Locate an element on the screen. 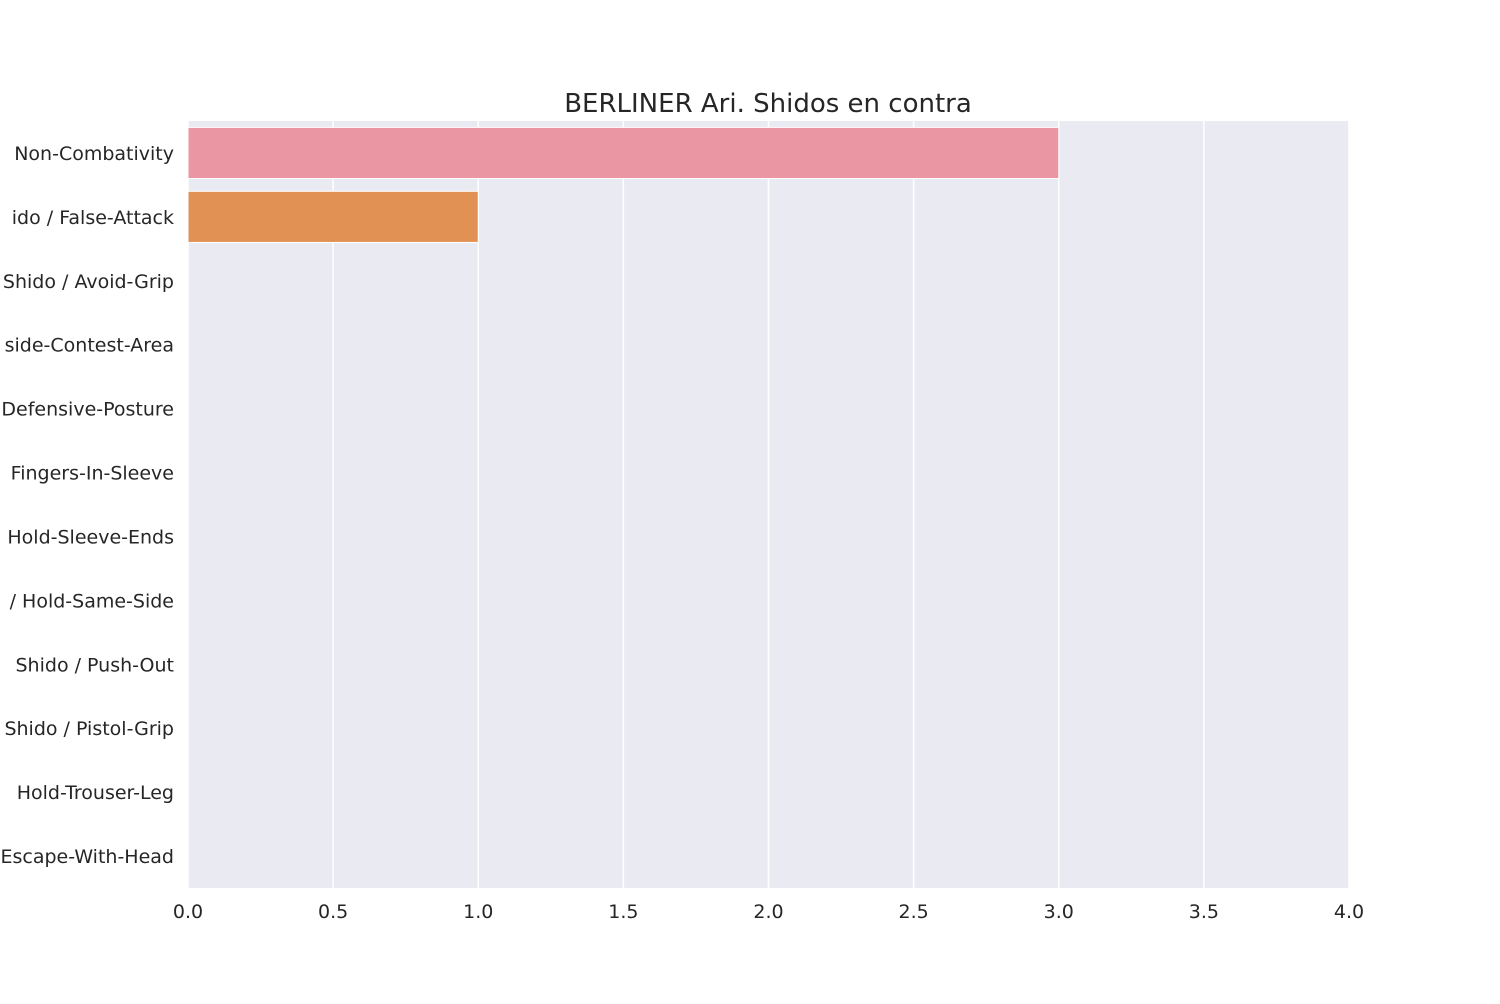 The width and height of the screenshot is (1500, 1004). y-tick-label: Shido / Avoid-Grip is located at coordinates (88, 282).